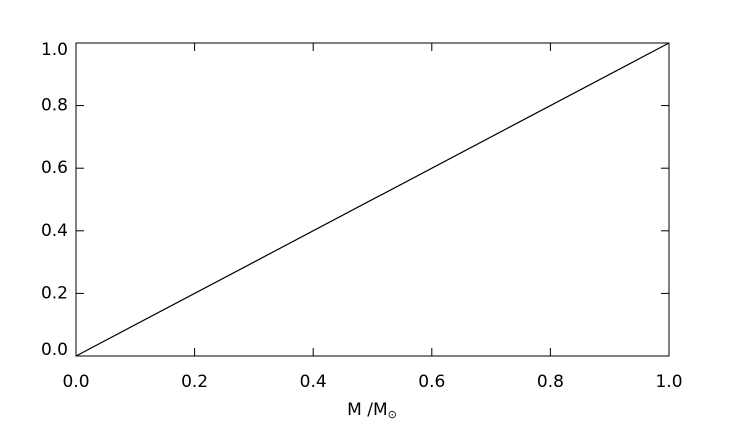  Describe the element at coordinates (550, 382) in the screenshot. I see `x-tick-label: 0.8` at that location.